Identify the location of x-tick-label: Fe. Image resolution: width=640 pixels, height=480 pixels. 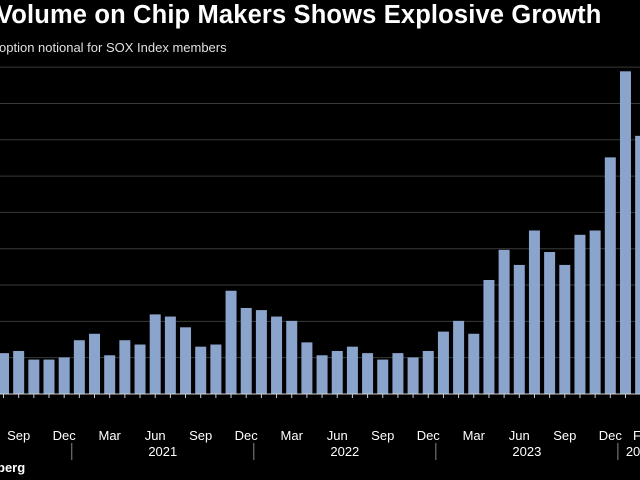
(636, 435).